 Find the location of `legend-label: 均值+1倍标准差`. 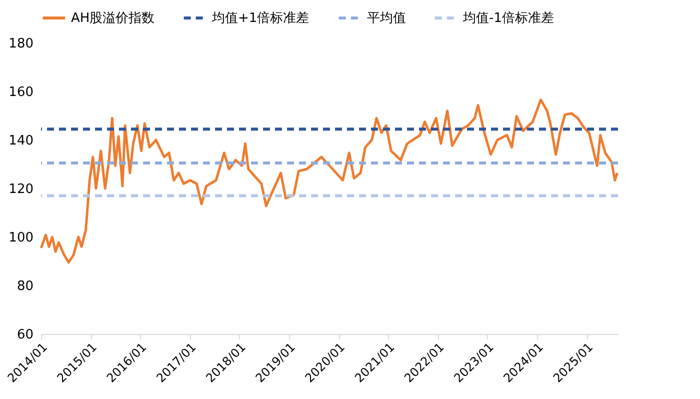

legend-label: 均值+1倍标准差 is located at coordinates (260, 18).